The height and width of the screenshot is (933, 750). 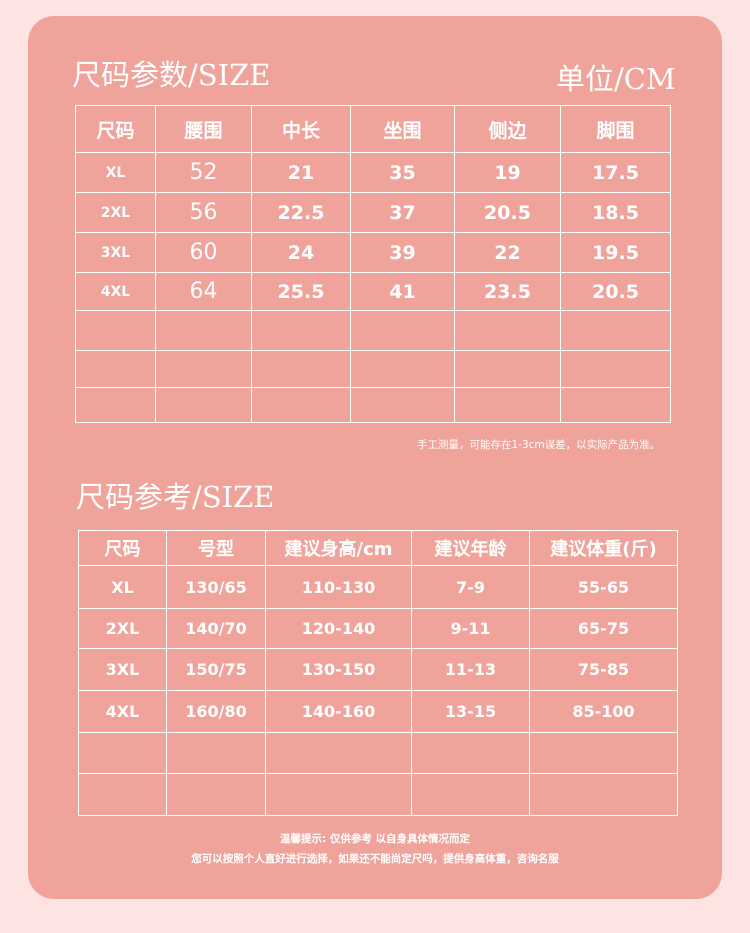 I want to click on table-row: XL 52 21 35 19 17.5, so click(x=373, y=172).